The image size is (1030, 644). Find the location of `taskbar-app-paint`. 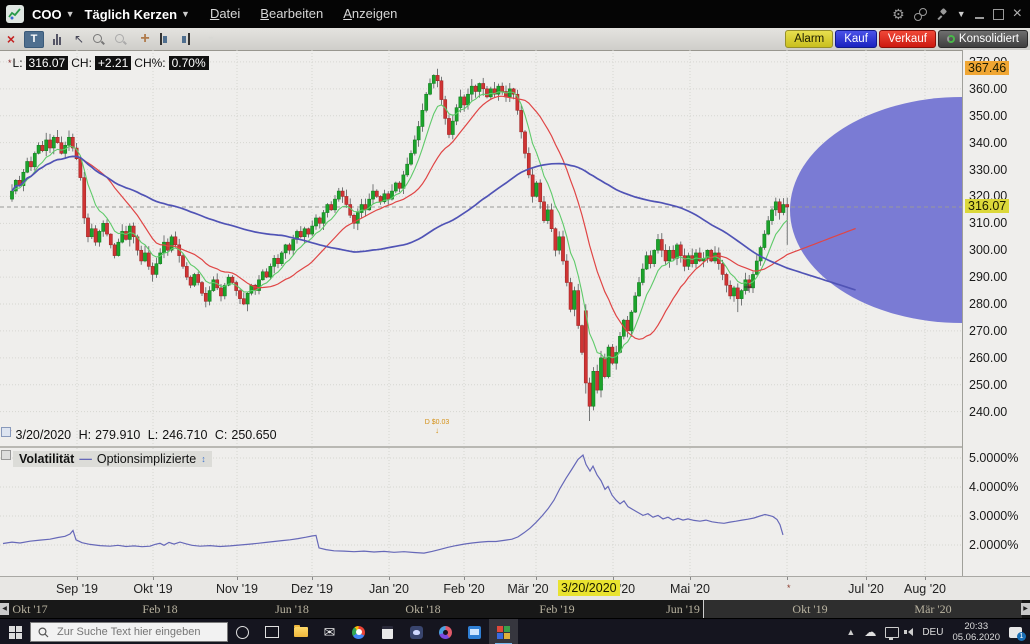

taskbar-app-paint is located at coordinates (445, 631).